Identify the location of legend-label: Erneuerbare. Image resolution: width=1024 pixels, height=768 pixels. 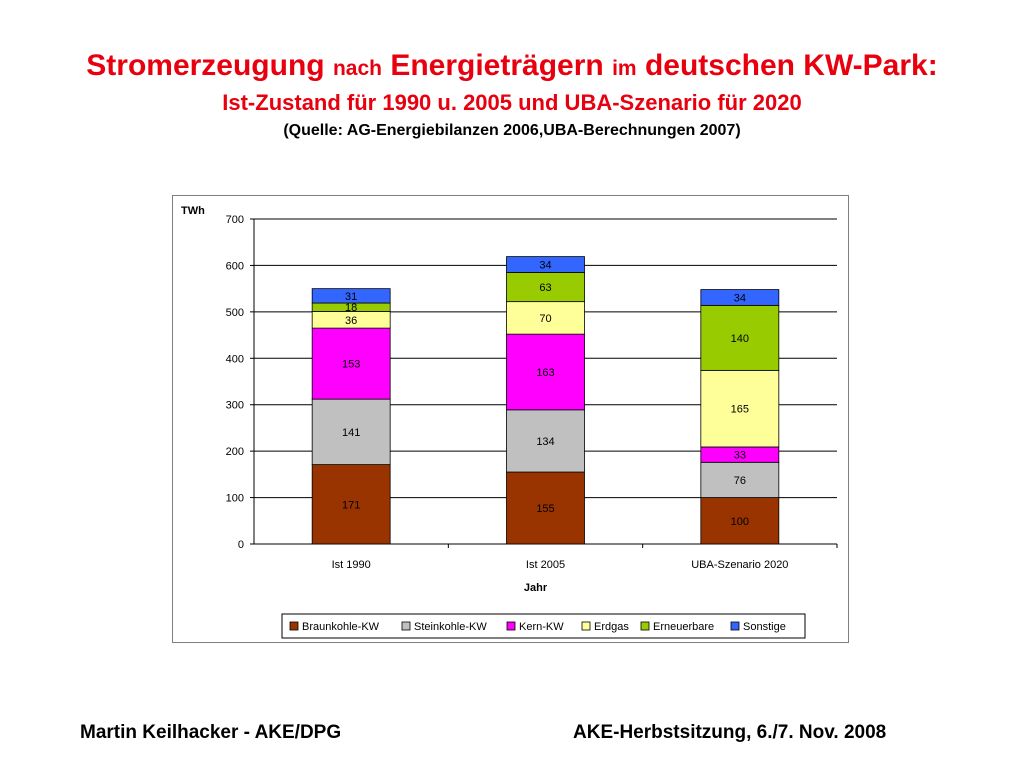
(683, 627).